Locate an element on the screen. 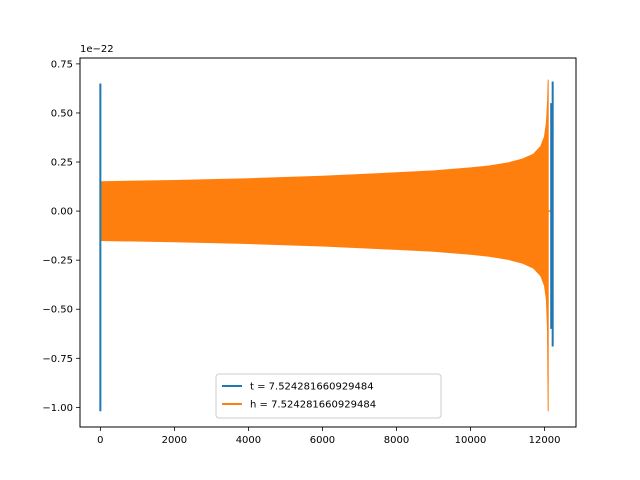 Image resolution: width=640 pixels, height=480 pixels. y-offset-label: 1e−22 is located at coordinates (97, 49).